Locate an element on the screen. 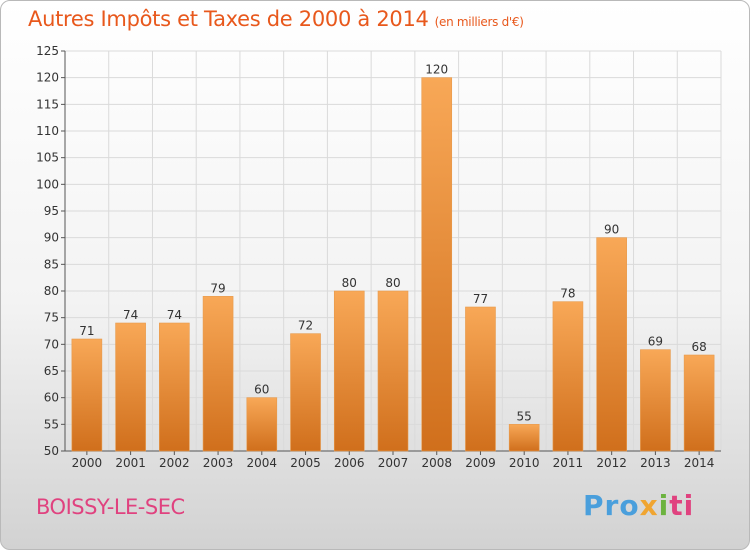 Image resolution: width=750 pixels, height=550 pixels. x-tick-label: 2009 is located at coordinates (480, 463).